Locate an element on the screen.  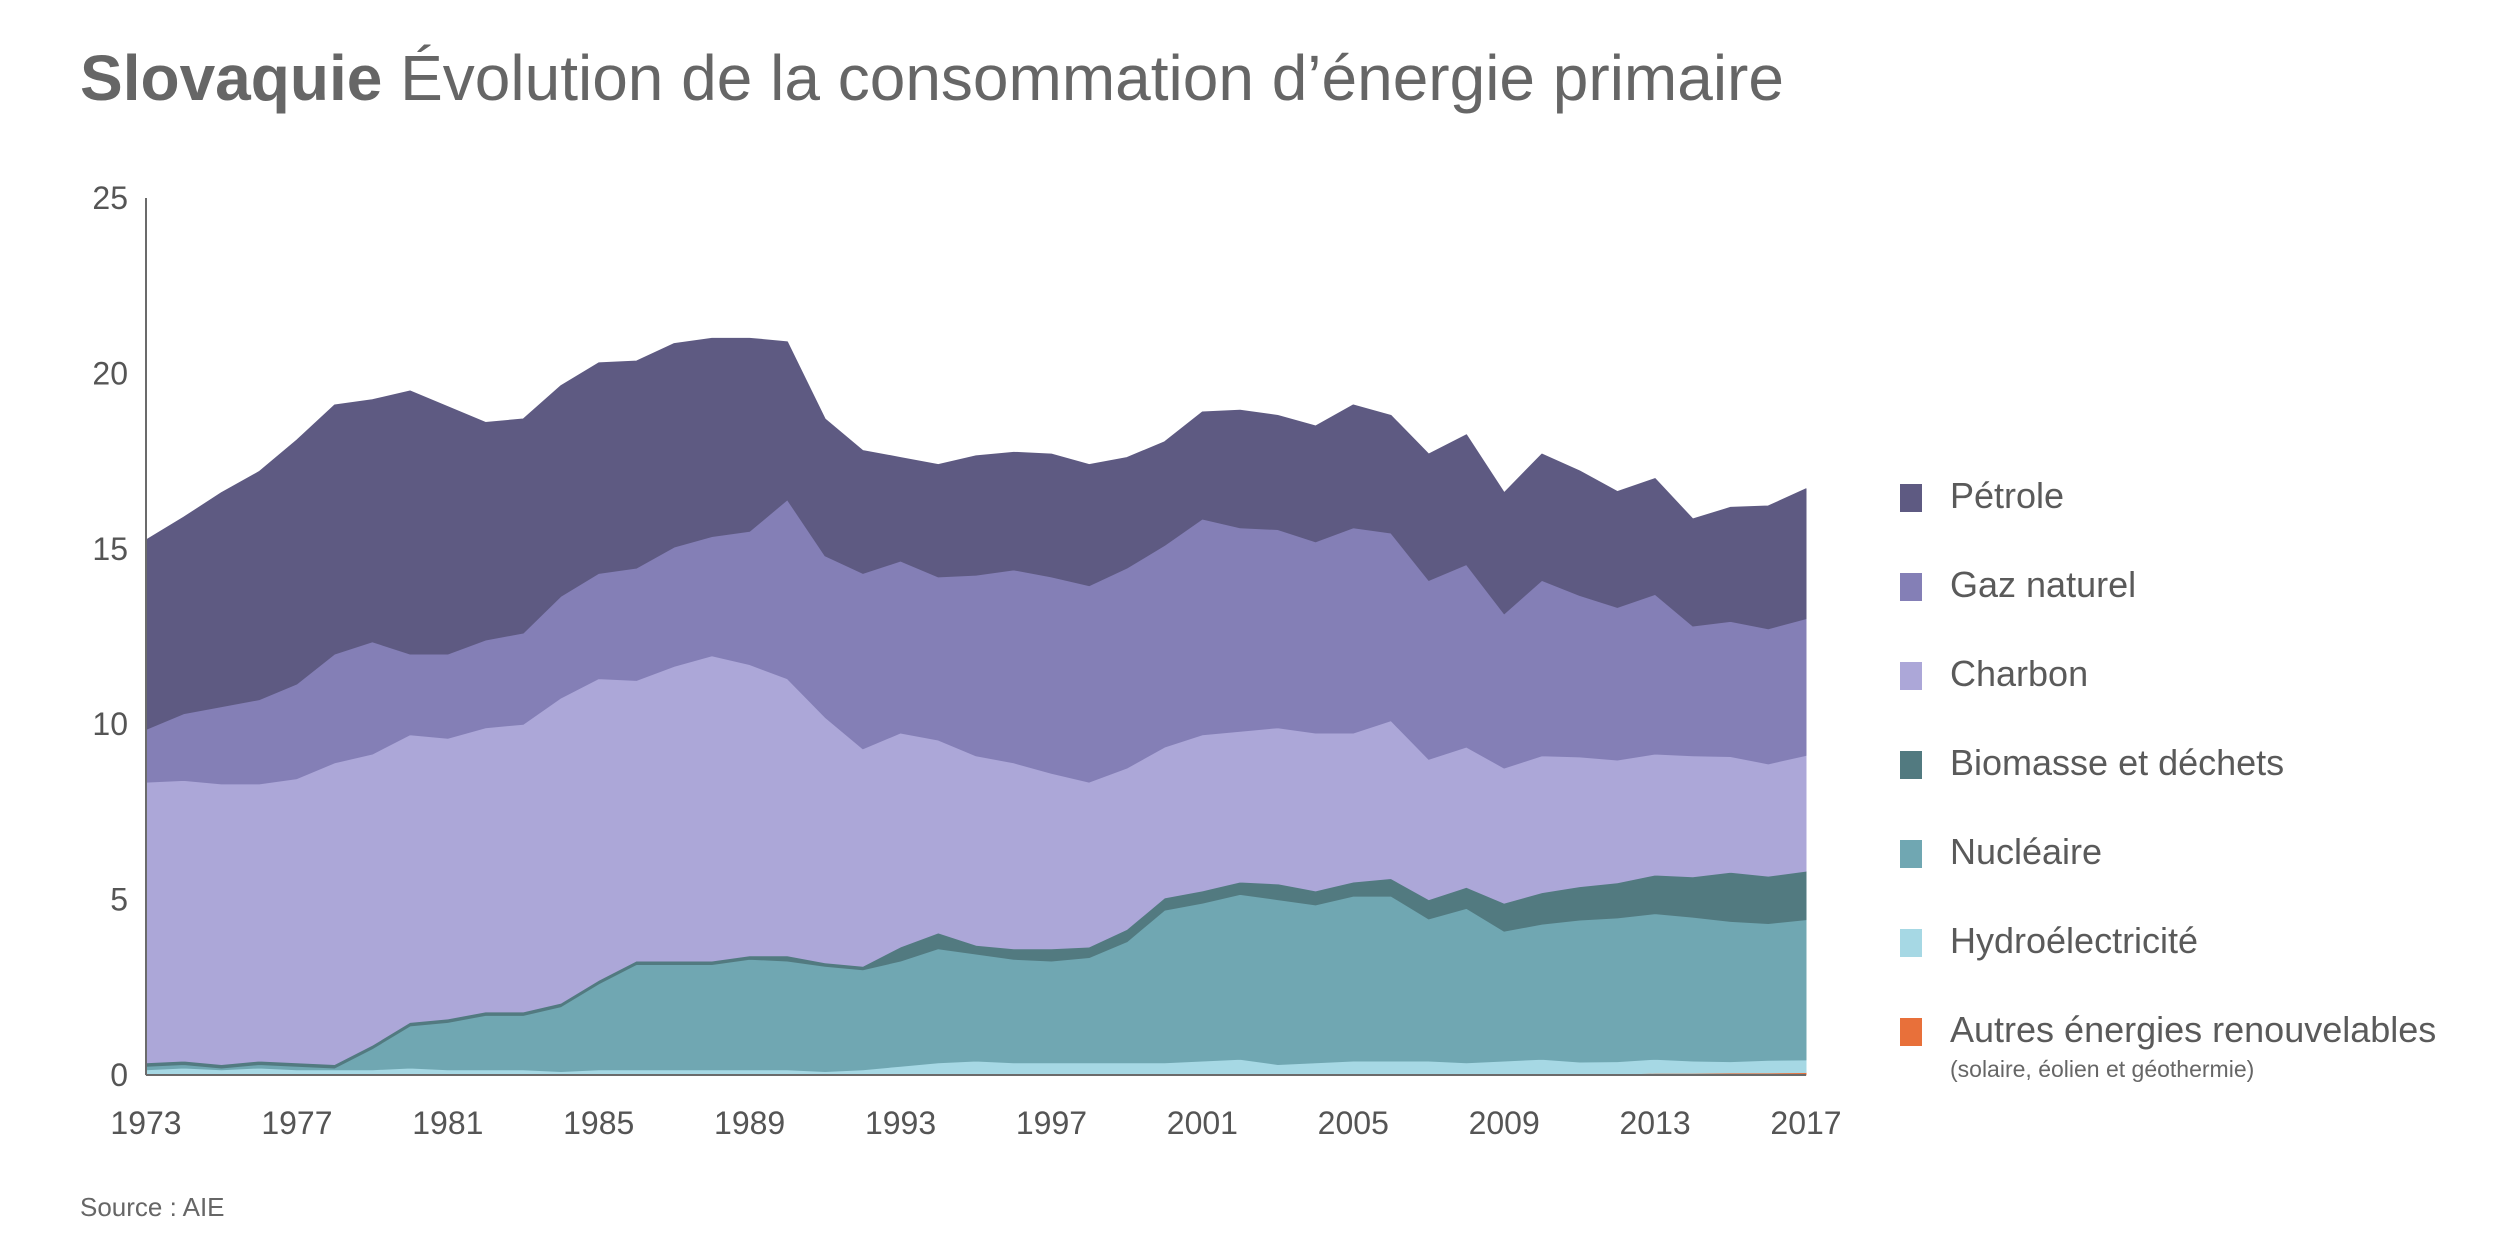
legend-label: Biomasse et déchets is located at coordinates (2117, 762).